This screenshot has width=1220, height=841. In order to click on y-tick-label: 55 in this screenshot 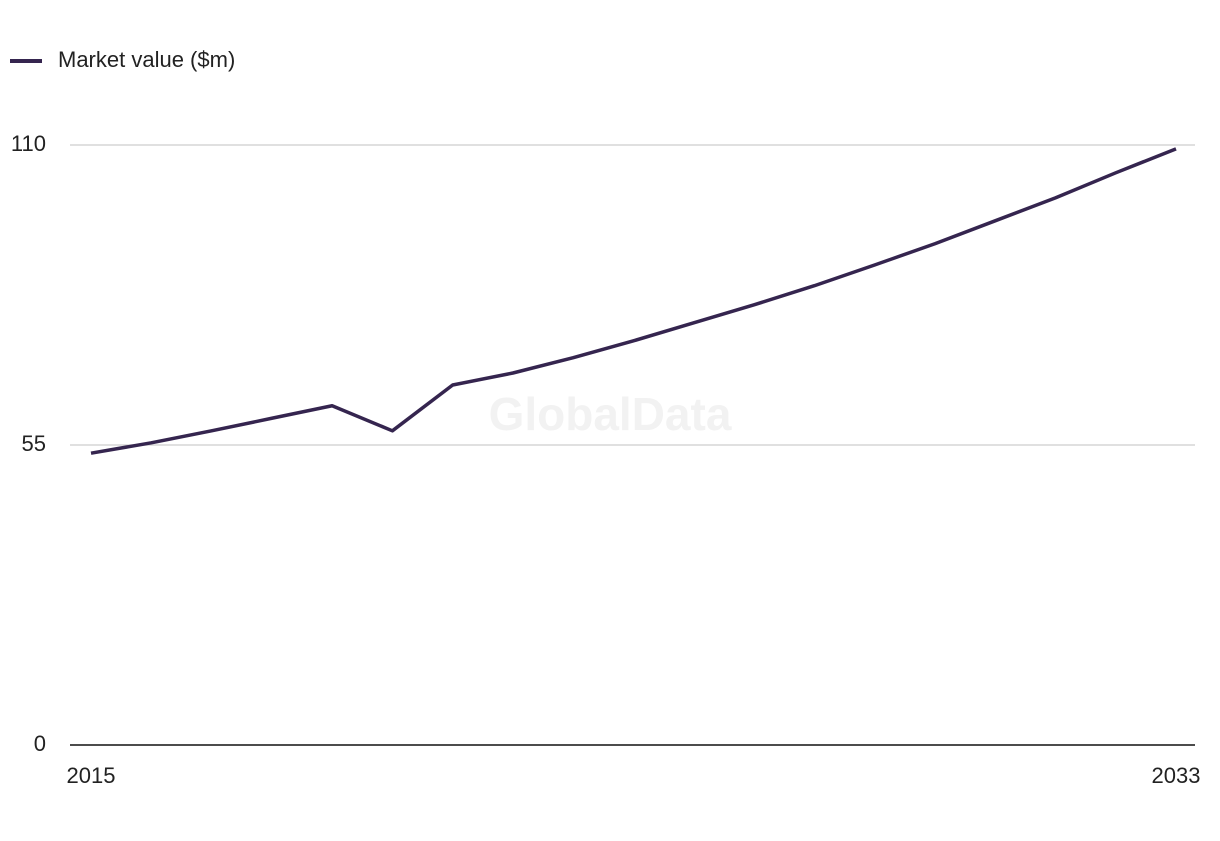, I will do `click(34, 443)`.